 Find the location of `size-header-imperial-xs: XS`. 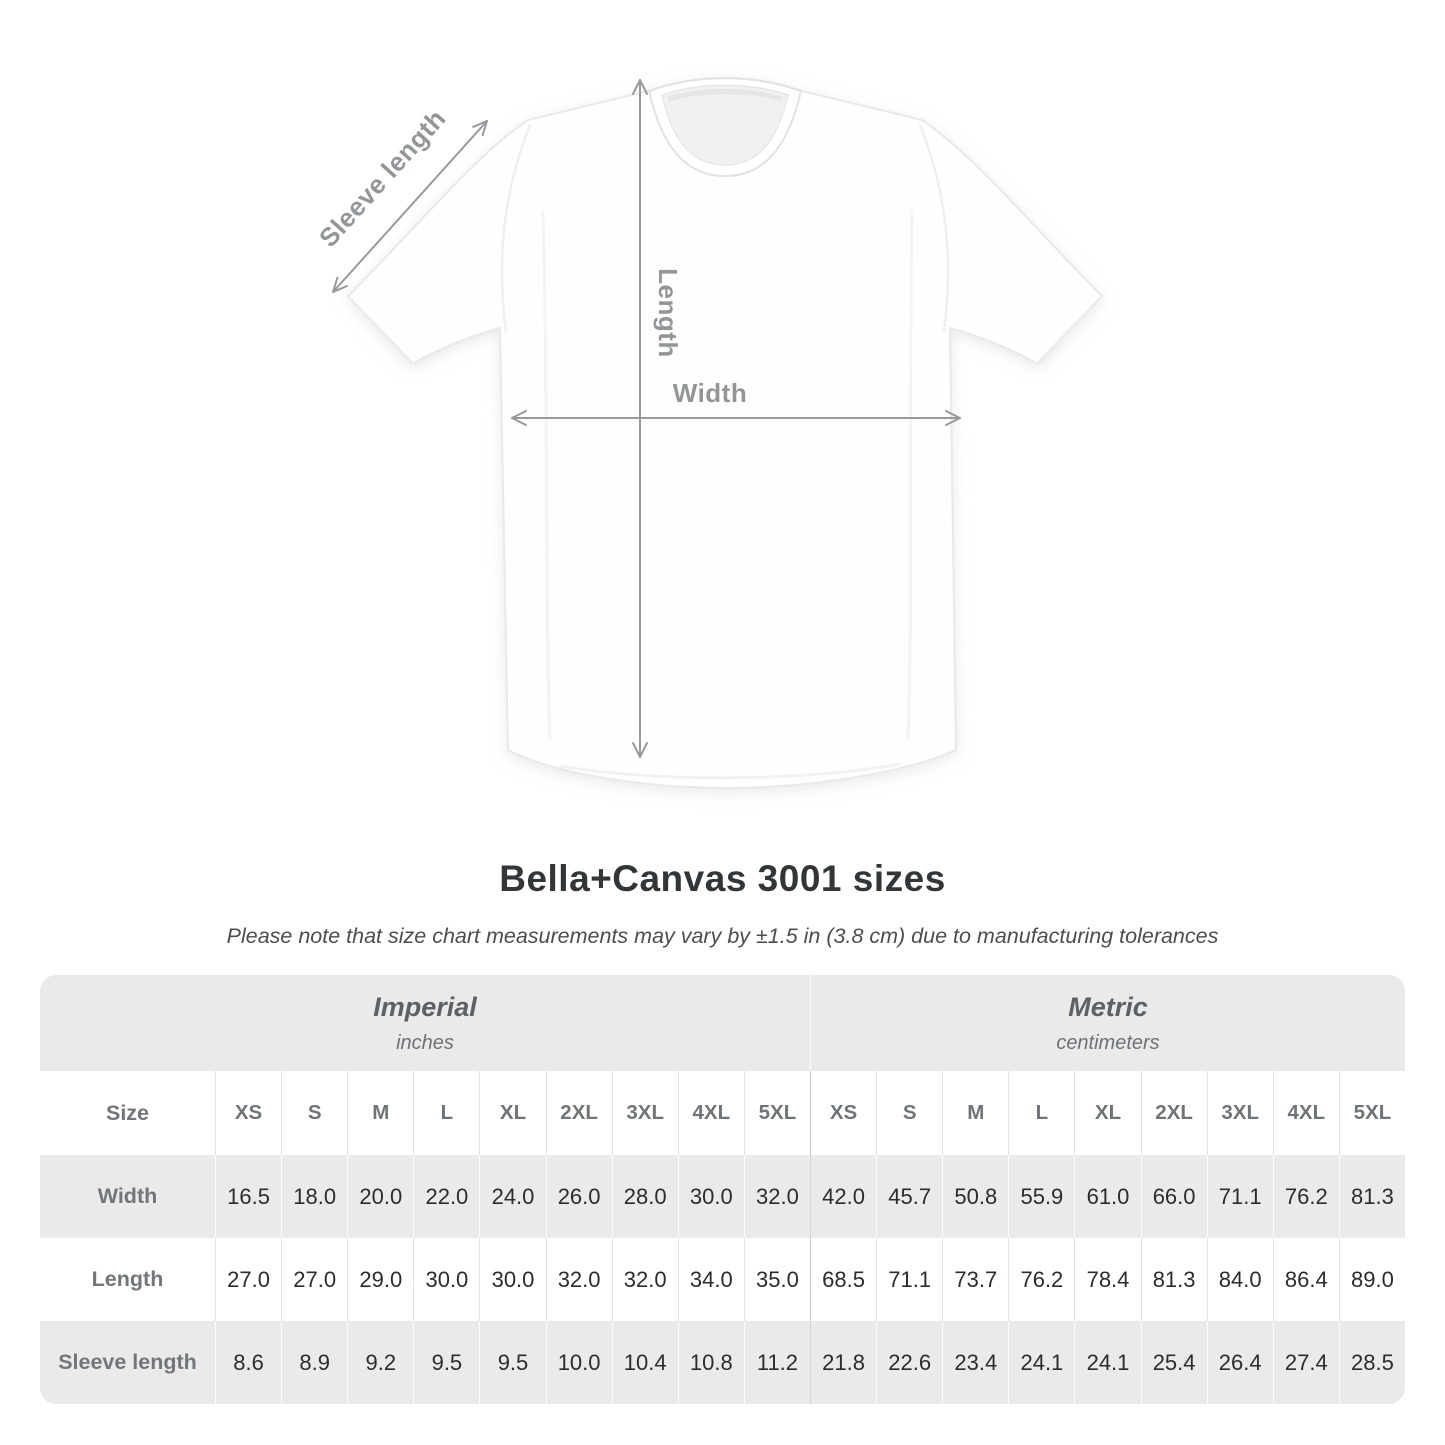

size-header-imperial-xs: XS is located at coordinates (248, 1113).